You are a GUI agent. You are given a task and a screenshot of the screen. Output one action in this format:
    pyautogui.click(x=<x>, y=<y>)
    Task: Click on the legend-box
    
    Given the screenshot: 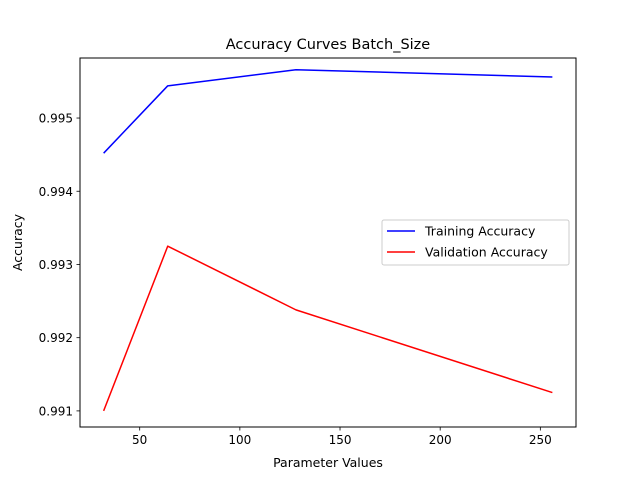 What is the action you would take?
    pyautogui.click(x=475, y=242)
    